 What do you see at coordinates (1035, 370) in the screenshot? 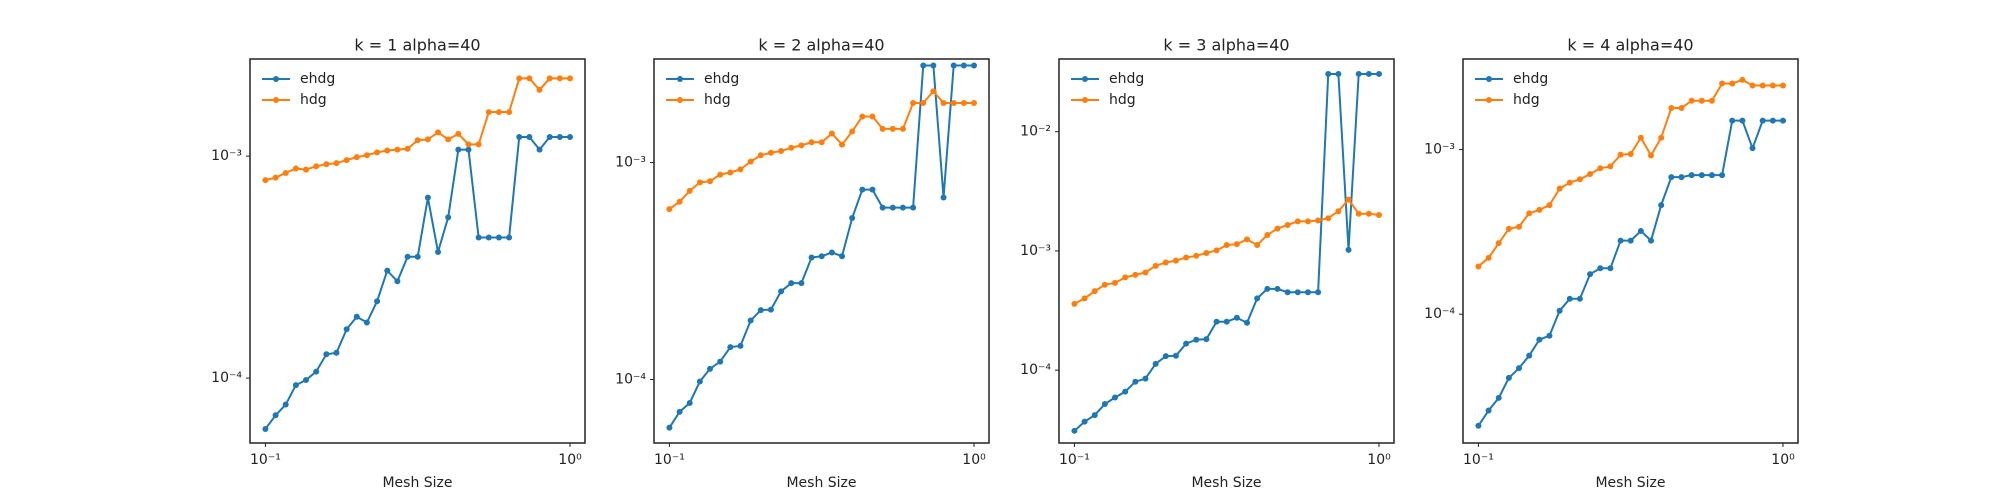
I see `y-tick-label: 10⁻⁴` at bounding box center [1035, 370].